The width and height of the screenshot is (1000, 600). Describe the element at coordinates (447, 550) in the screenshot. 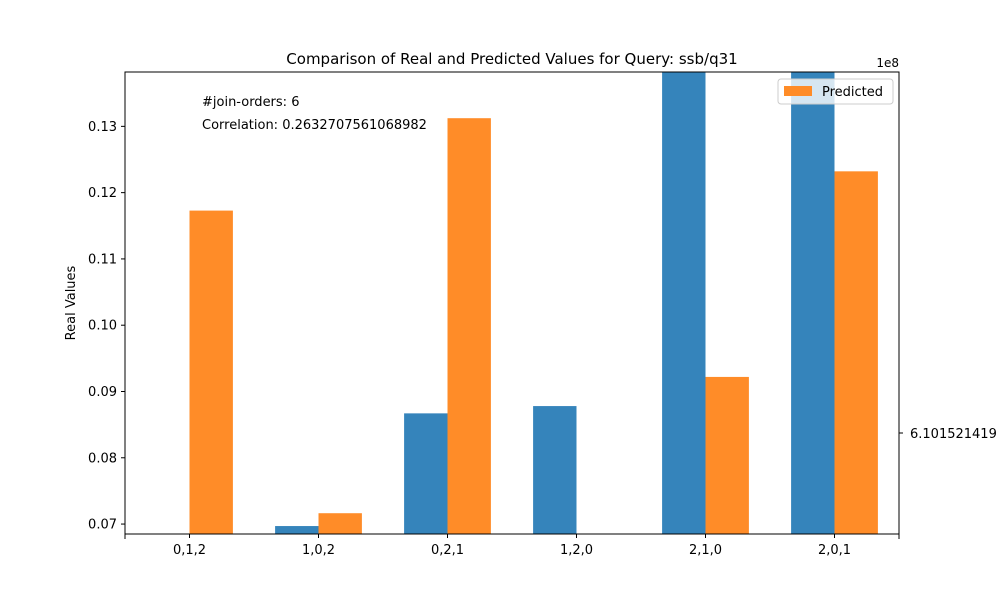

I see `x-tick-label: 0,2,1` at that location.